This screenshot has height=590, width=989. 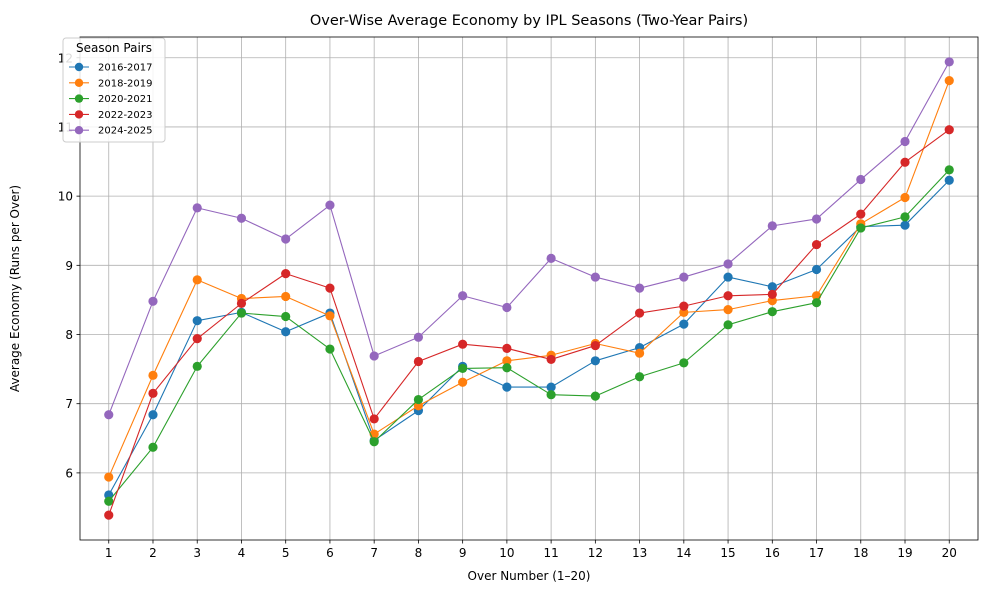 I want to click on x-tick-label: 16, so click(x=772, y=553).